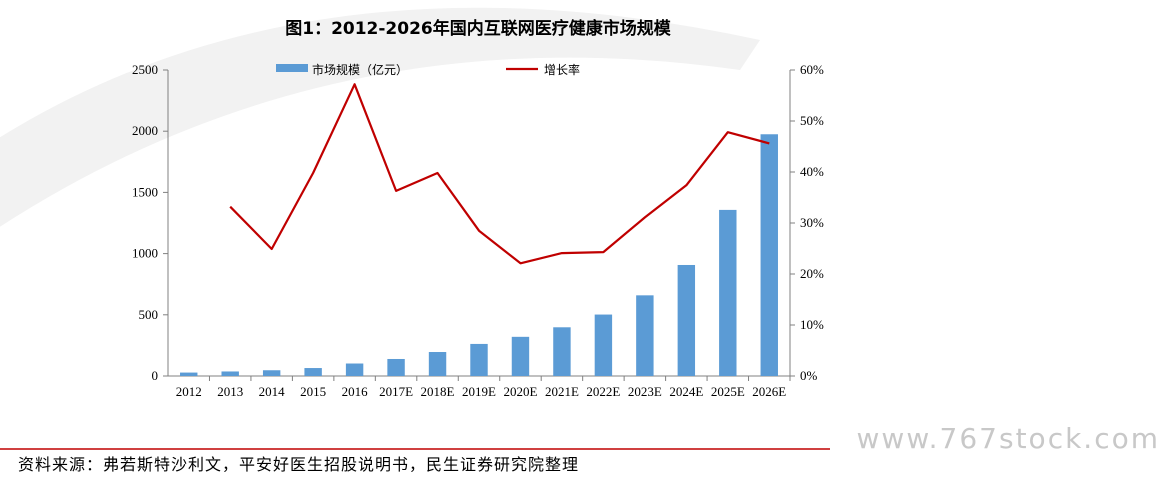 The image size is (1164, 481). What do you see at coordinates (189, 391) in the screenshot?
I see `x-tick-label: 2012` at bounding box center [189, 391].